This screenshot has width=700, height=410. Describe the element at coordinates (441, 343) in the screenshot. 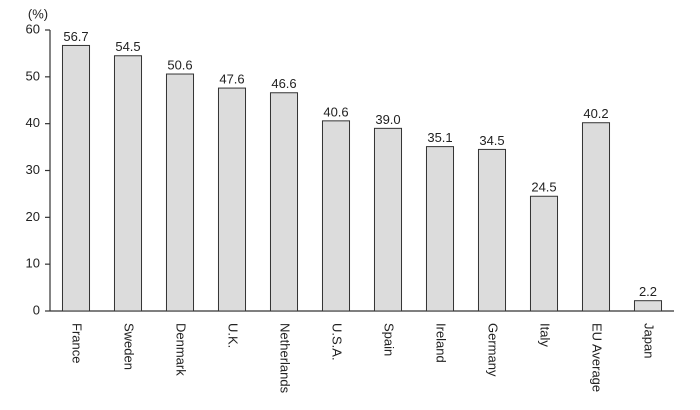

I see `x-tick-label: Ireland` at that location.